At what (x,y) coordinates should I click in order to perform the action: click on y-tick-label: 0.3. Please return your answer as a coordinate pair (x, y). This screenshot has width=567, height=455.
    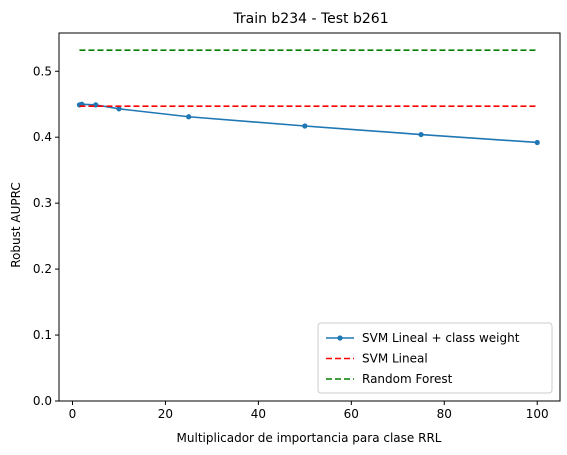
    Looking at the image, I should click on (42, 203).